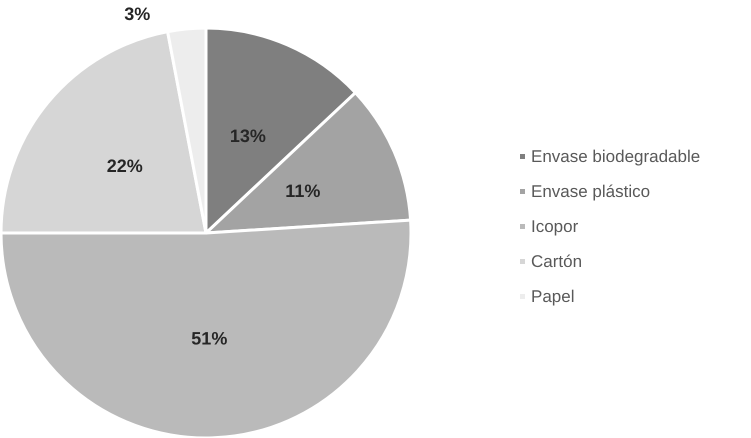 Image resolution: width=751 pixels, height=438 pixels. Describe the element at coordinates (556, 261) in the screenshot. I see `legend-label: Cartón` at that location.